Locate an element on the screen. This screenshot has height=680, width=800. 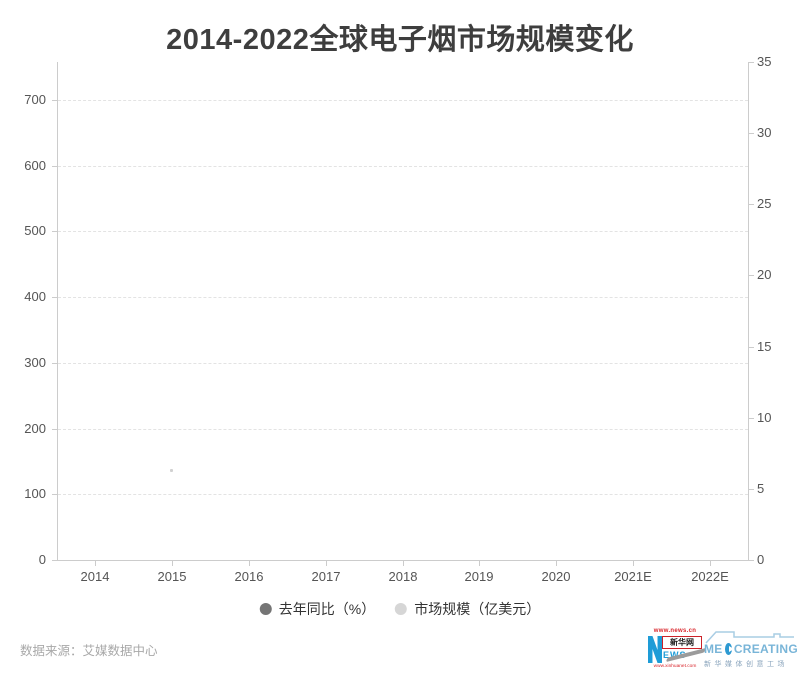
x-label-2019: 2019 is located at coordinates (479, 576).